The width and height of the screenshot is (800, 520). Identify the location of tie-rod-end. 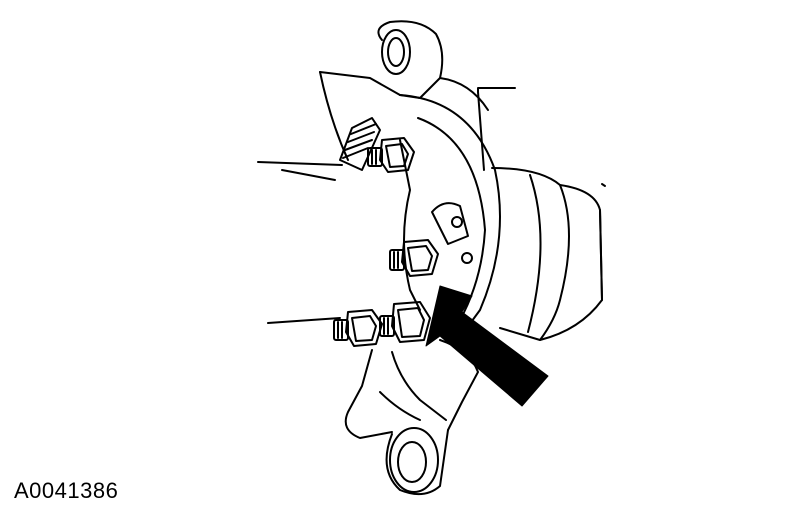
(360, 144).